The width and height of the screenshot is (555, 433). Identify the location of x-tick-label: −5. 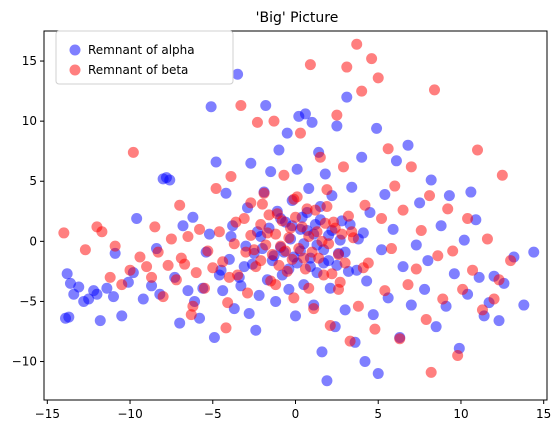
(213, 414).